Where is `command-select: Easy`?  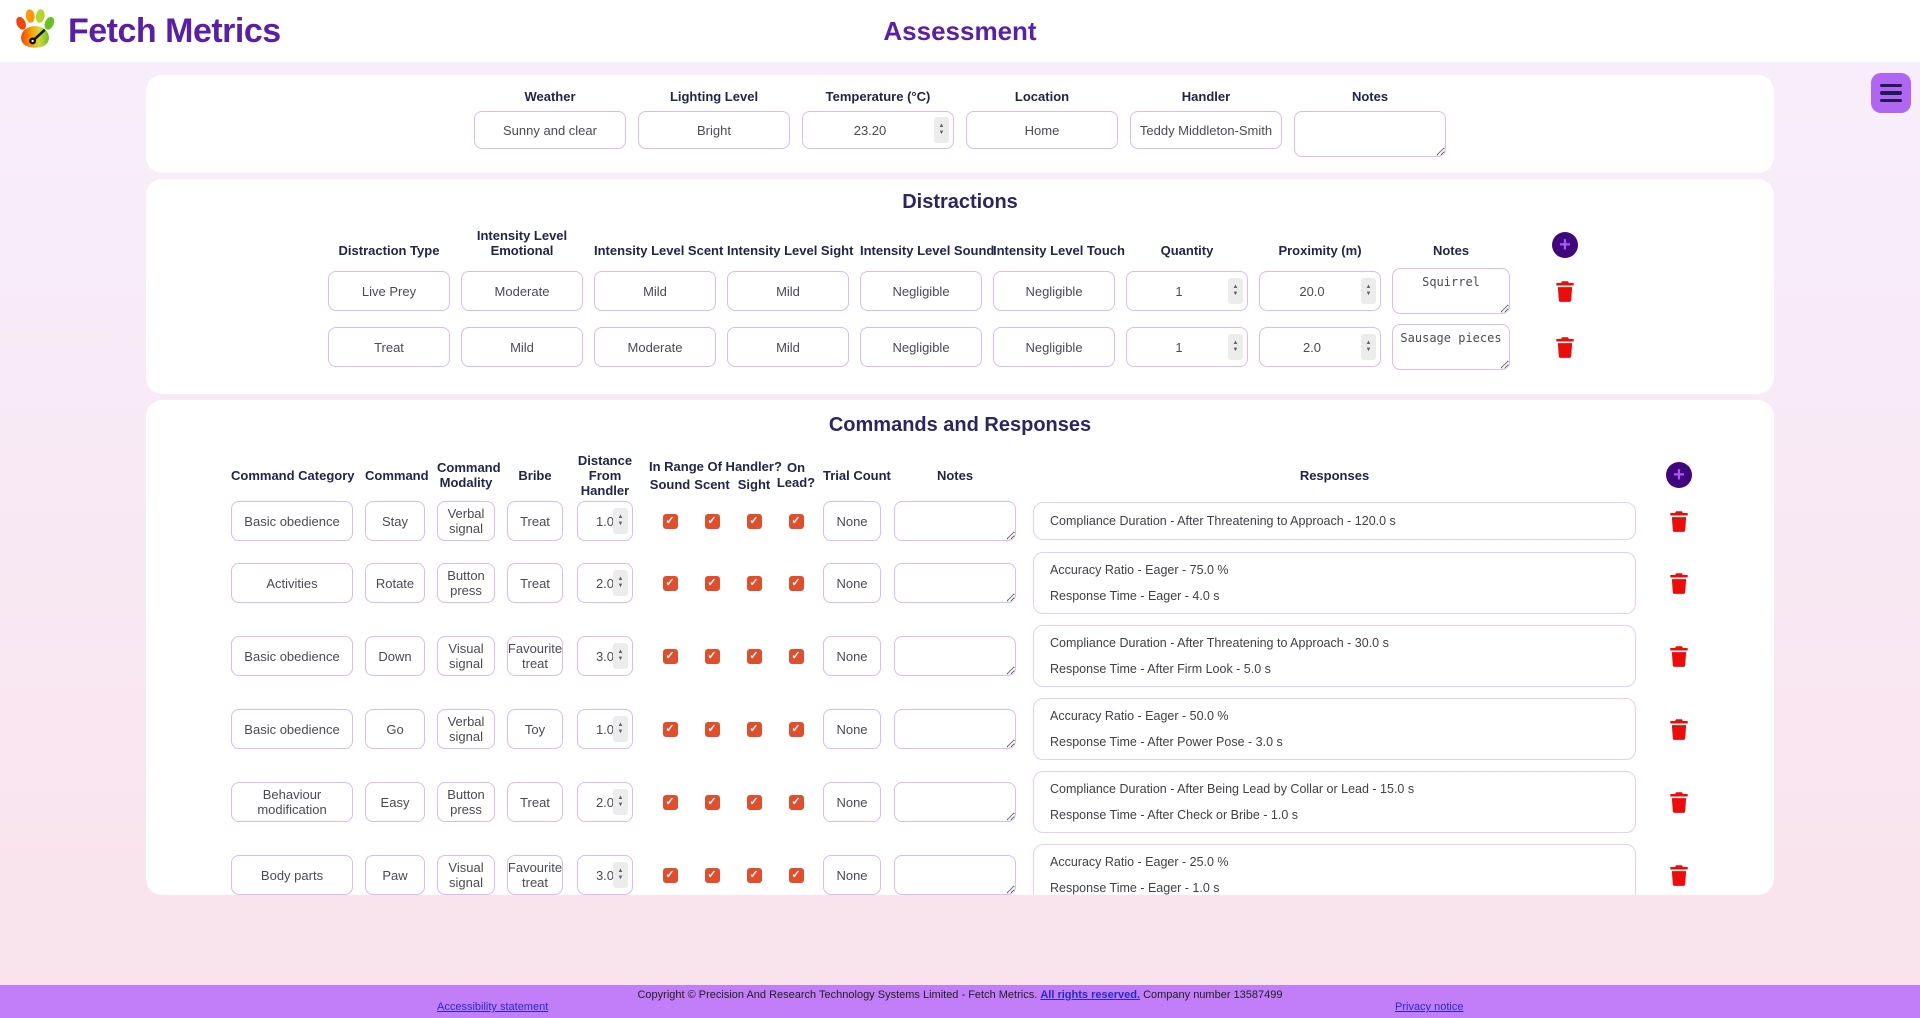
command-select: Easy is located at coordinates (395, 802).